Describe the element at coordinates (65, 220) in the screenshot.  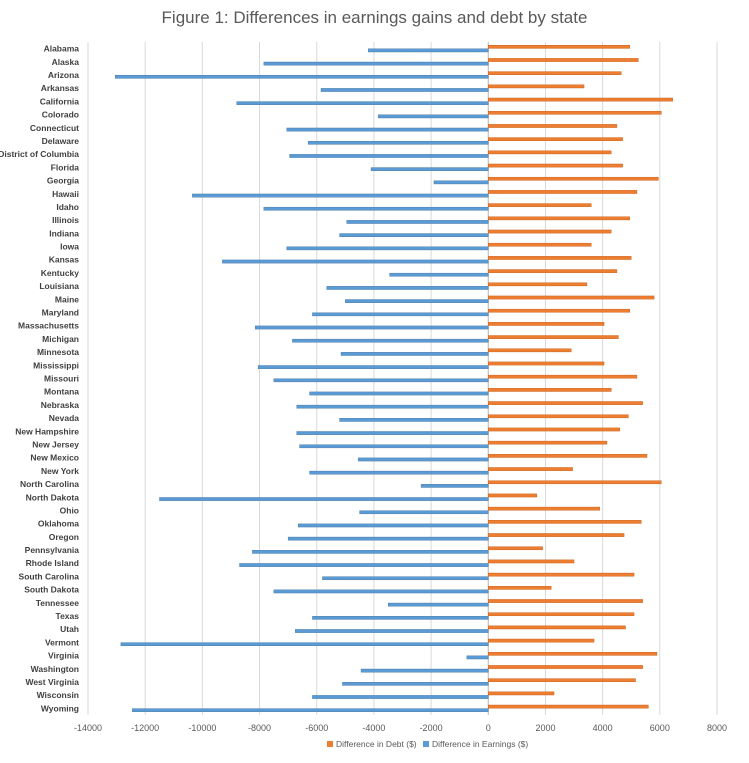
I see `state-label: Illinois` at that location.